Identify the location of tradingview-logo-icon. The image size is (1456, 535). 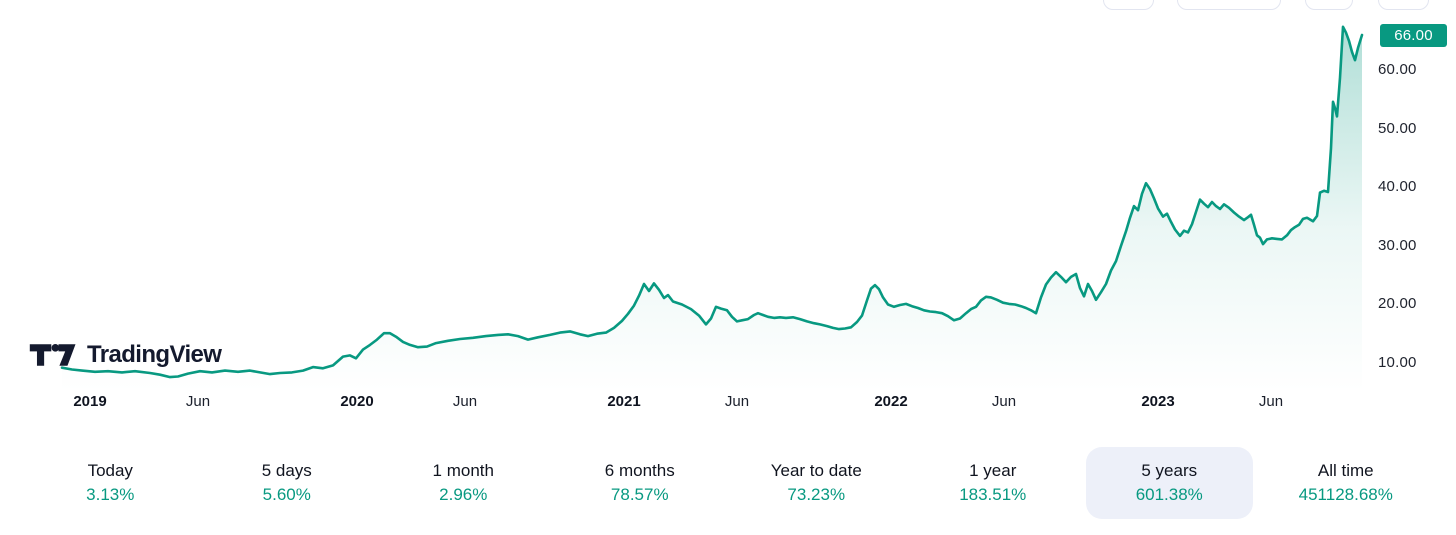
(52, 355).